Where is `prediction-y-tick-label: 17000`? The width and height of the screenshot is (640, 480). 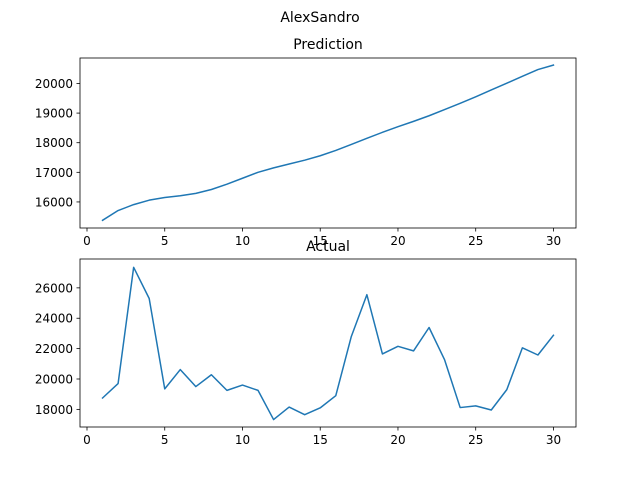 prediction-y-tick-label: 17000 is located at coordinates (54, 173).